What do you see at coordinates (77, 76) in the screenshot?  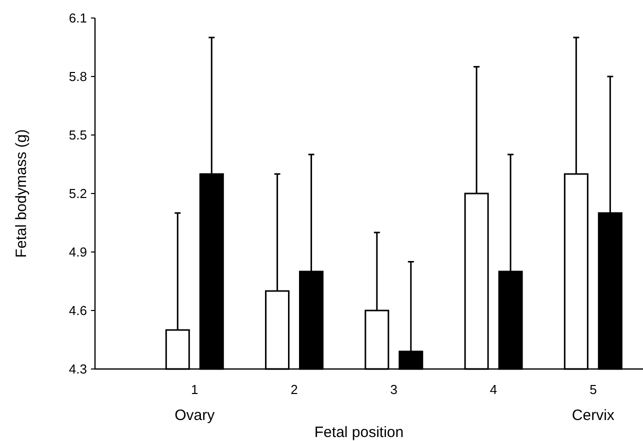 I see `y-tick-label: 5.8` at bounding box center [77, 76].